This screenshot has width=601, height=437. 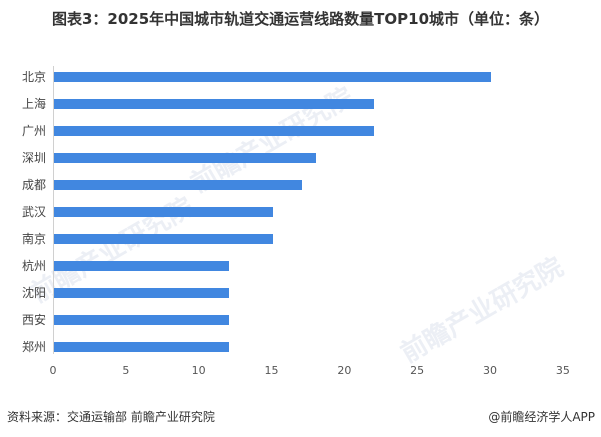 I want to click on x-tick-label: 10, so click(x=198, y=370).